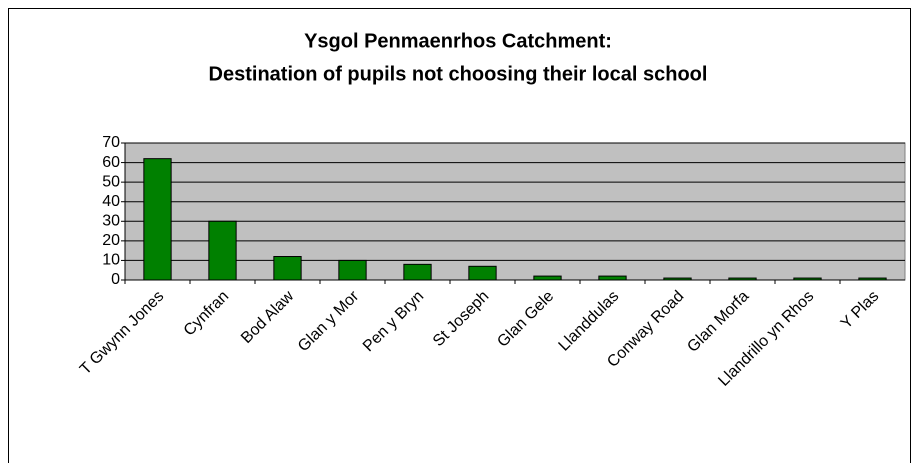  I want to click on y-tick-label: 40, so click(111, 201).